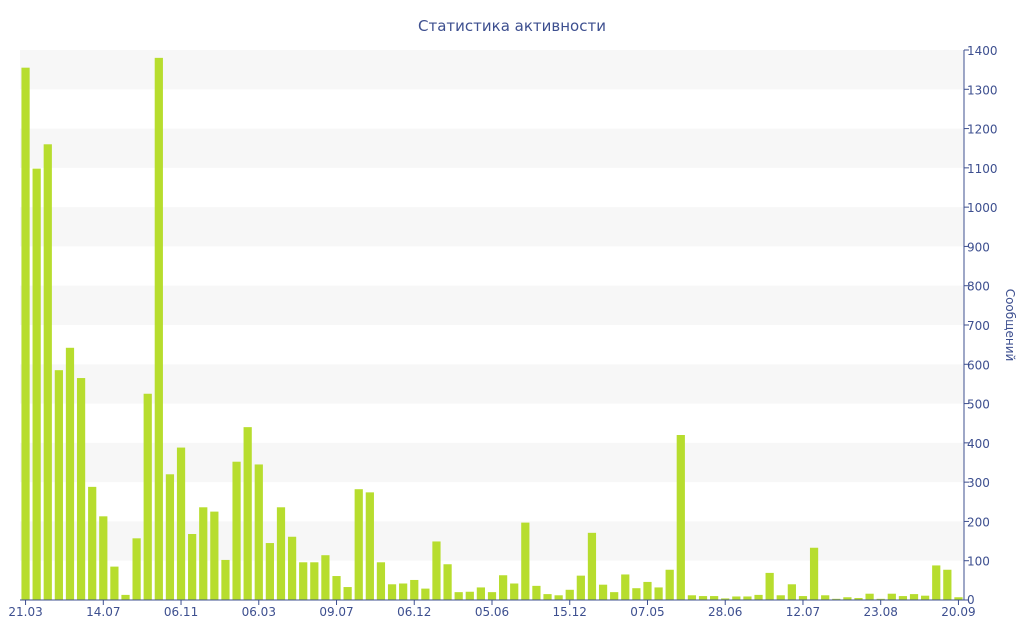  I want to click on x-tick-label: 06.12, so click(414, 612).